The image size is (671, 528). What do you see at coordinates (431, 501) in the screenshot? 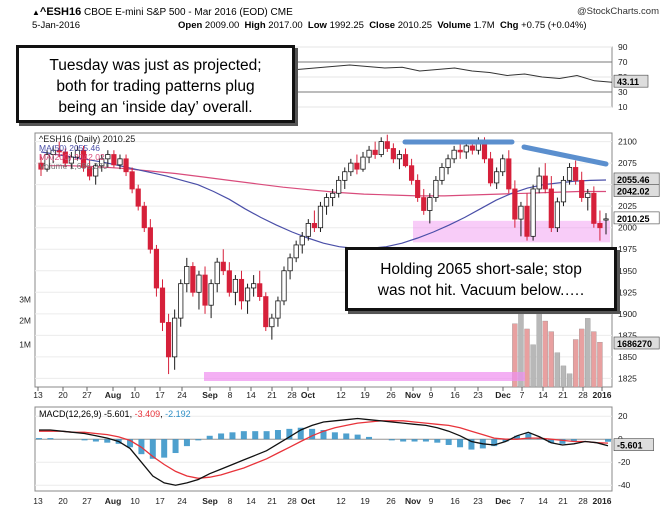
I see `x-tick-label-bottom: 9` at bounding box center [431, 501].